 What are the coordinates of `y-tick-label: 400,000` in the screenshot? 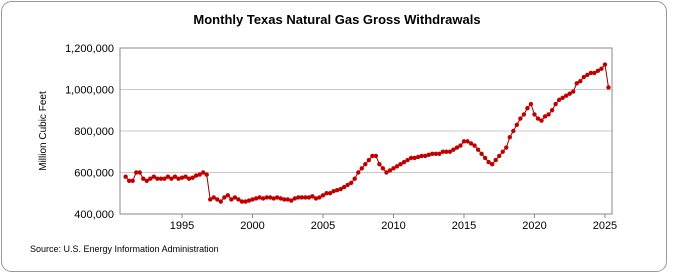 It's located at (94, 215).